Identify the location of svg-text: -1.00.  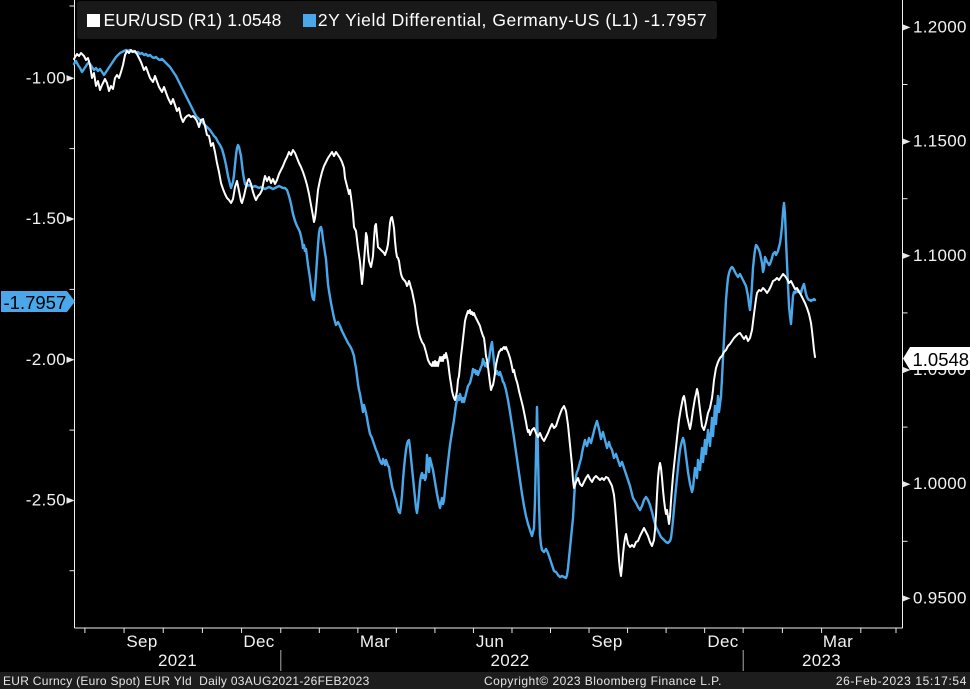
(46, 77).